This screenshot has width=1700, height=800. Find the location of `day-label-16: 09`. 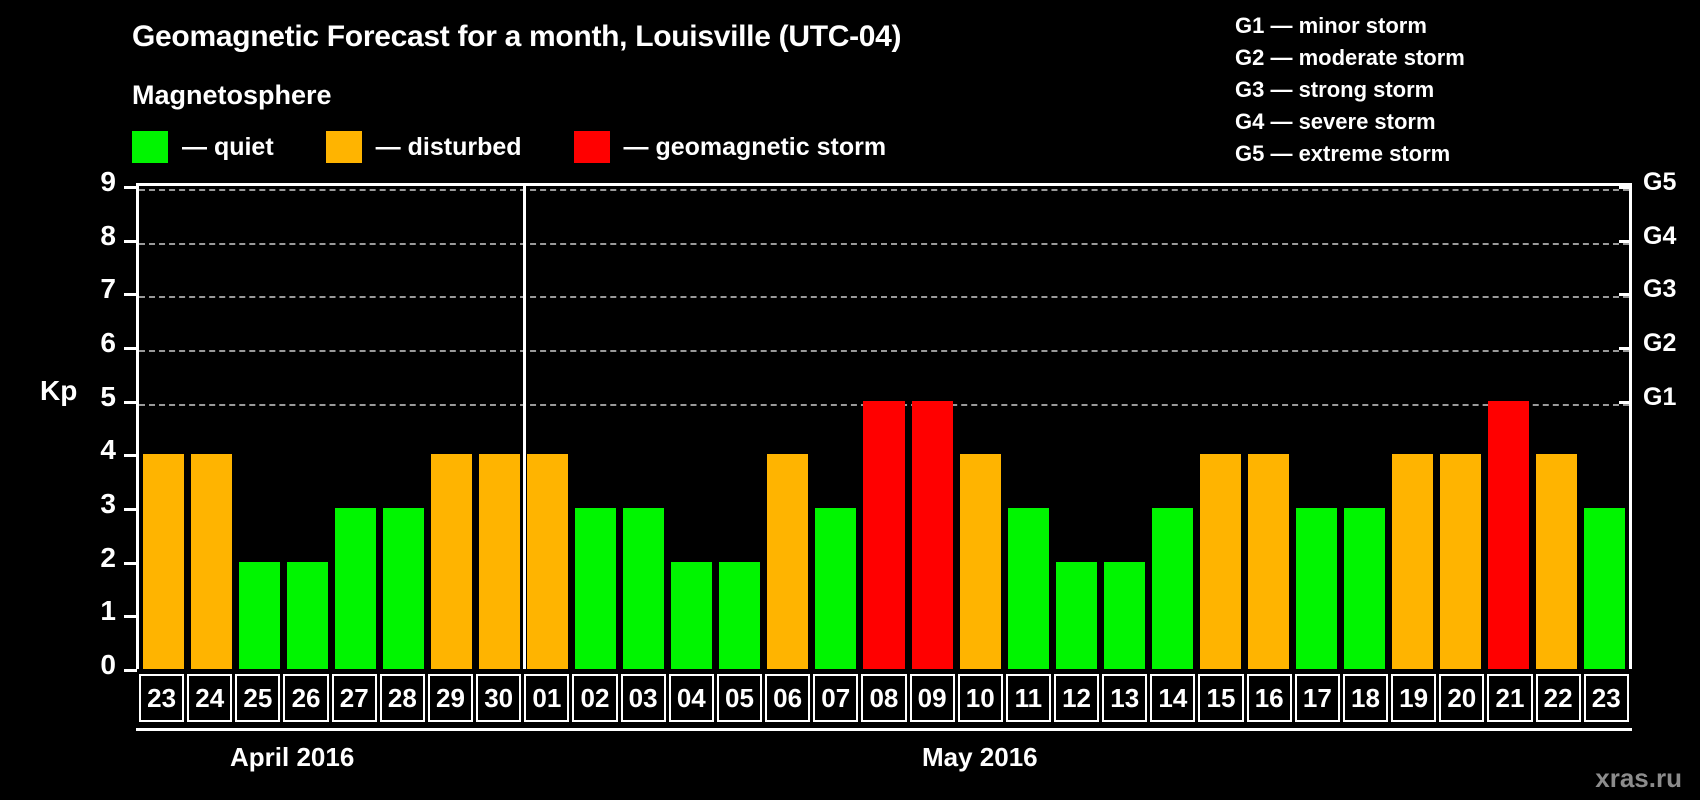

day-label-16: 09 is located at coordinates (932, 698).